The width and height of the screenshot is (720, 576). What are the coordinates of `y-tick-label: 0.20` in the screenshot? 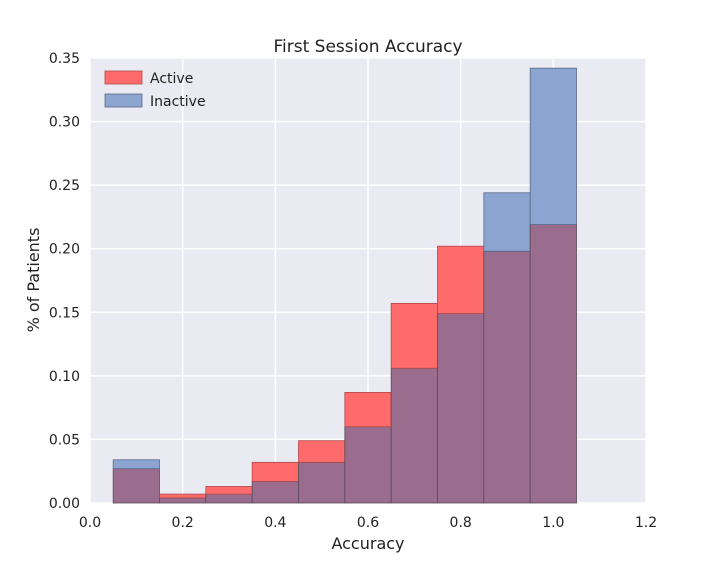 It's located at (64, 250).